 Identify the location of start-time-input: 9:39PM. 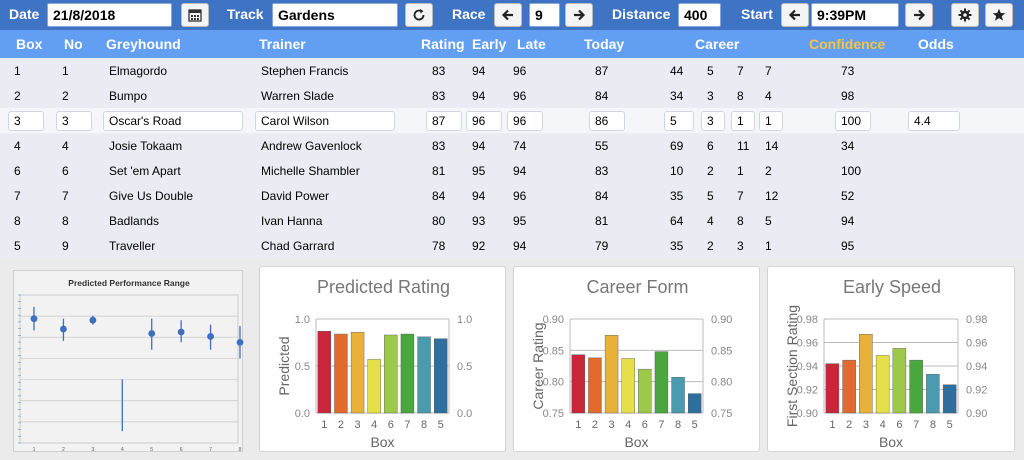
(855, 15).